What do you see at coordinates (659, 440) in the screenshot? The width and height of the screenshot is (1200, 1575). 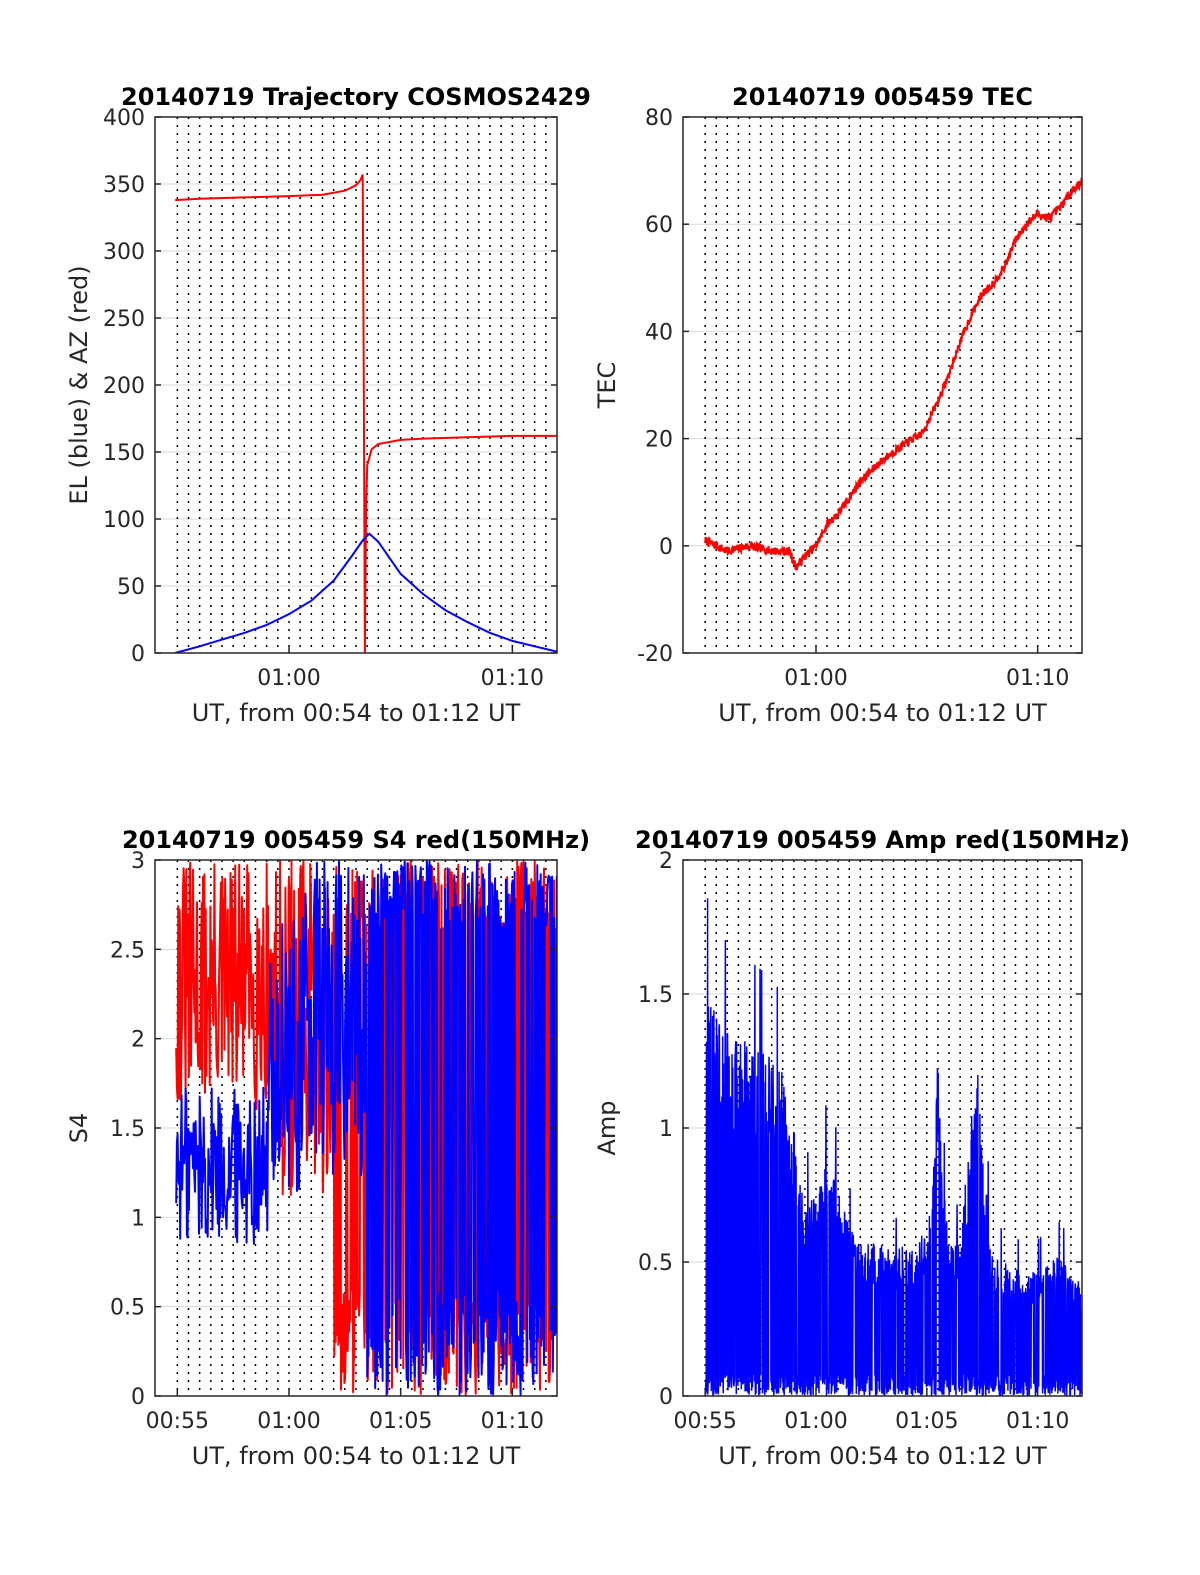 I see `y-tick-label: 20` at bounding box center [659, 440].